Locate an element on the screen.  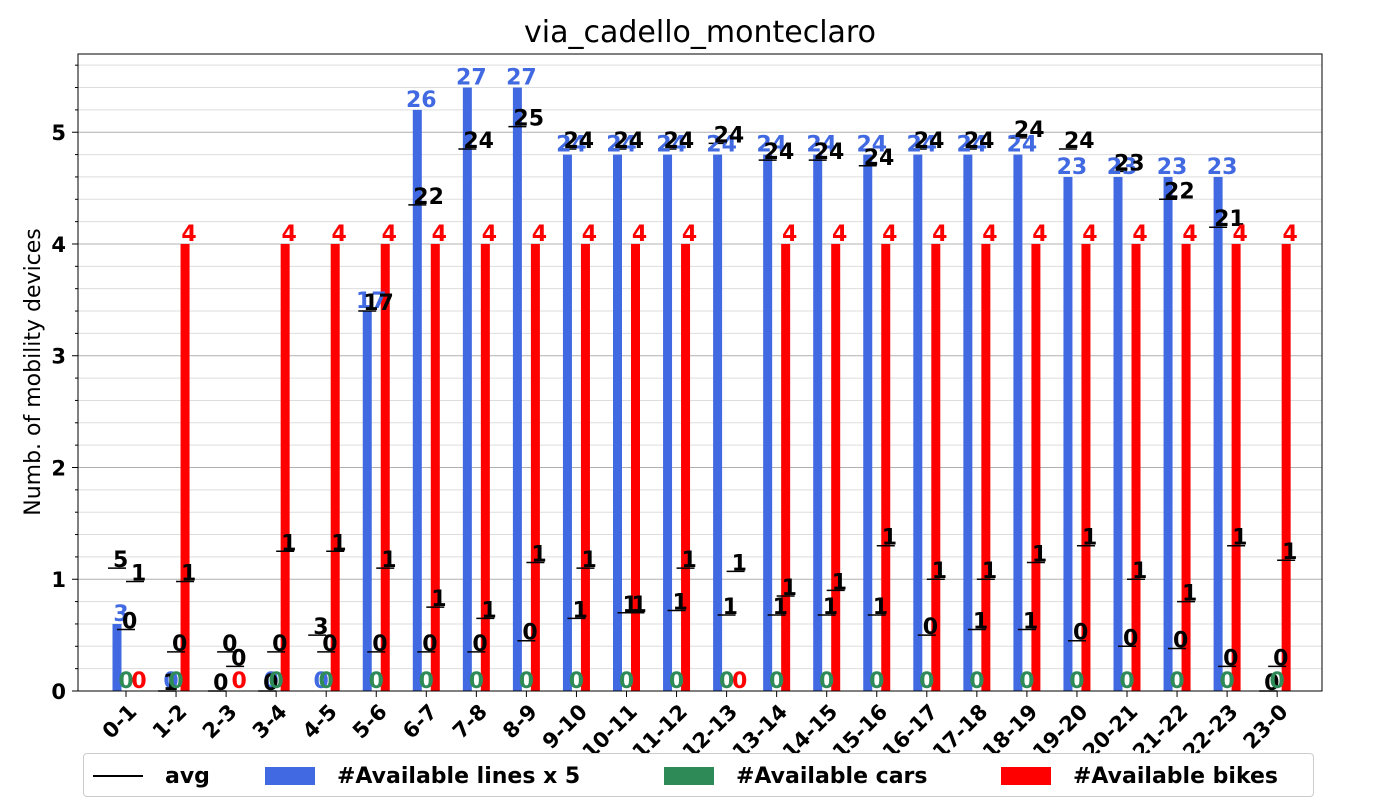
y-tick-label: 4 is located at coordinates (58, 245).